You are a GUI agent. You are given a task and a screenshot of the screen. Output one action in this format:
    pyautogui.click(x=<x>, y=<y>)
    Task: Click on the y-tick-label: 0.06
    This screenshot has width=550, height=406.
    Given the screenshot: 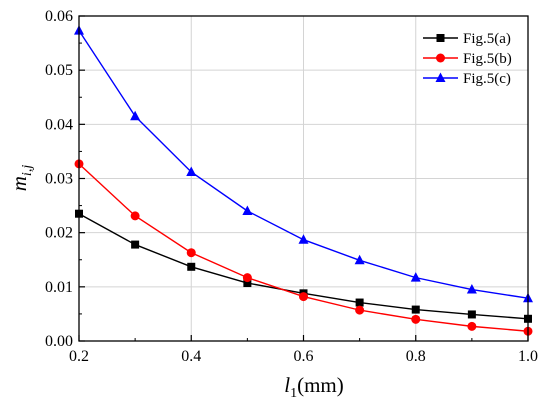 What is the action you would take?
    pyautogui.click(x=59, y=16)
    